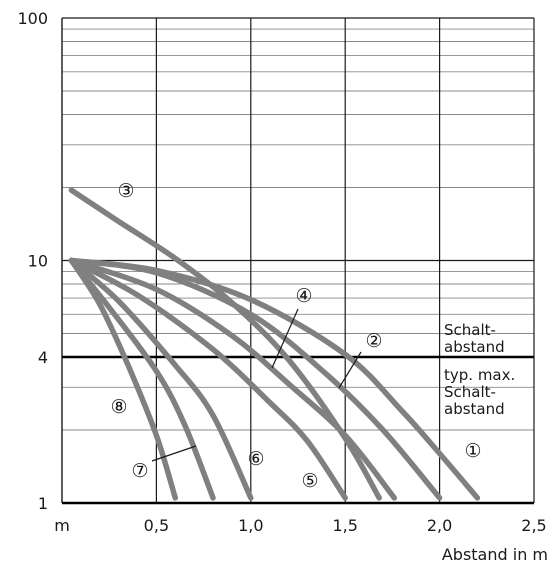 The image size is (552, 569). Describe the element at coordinates (470, 392) in the screenshot. I see `typ-max-schaltabstand-label: Schalt-` at that location.